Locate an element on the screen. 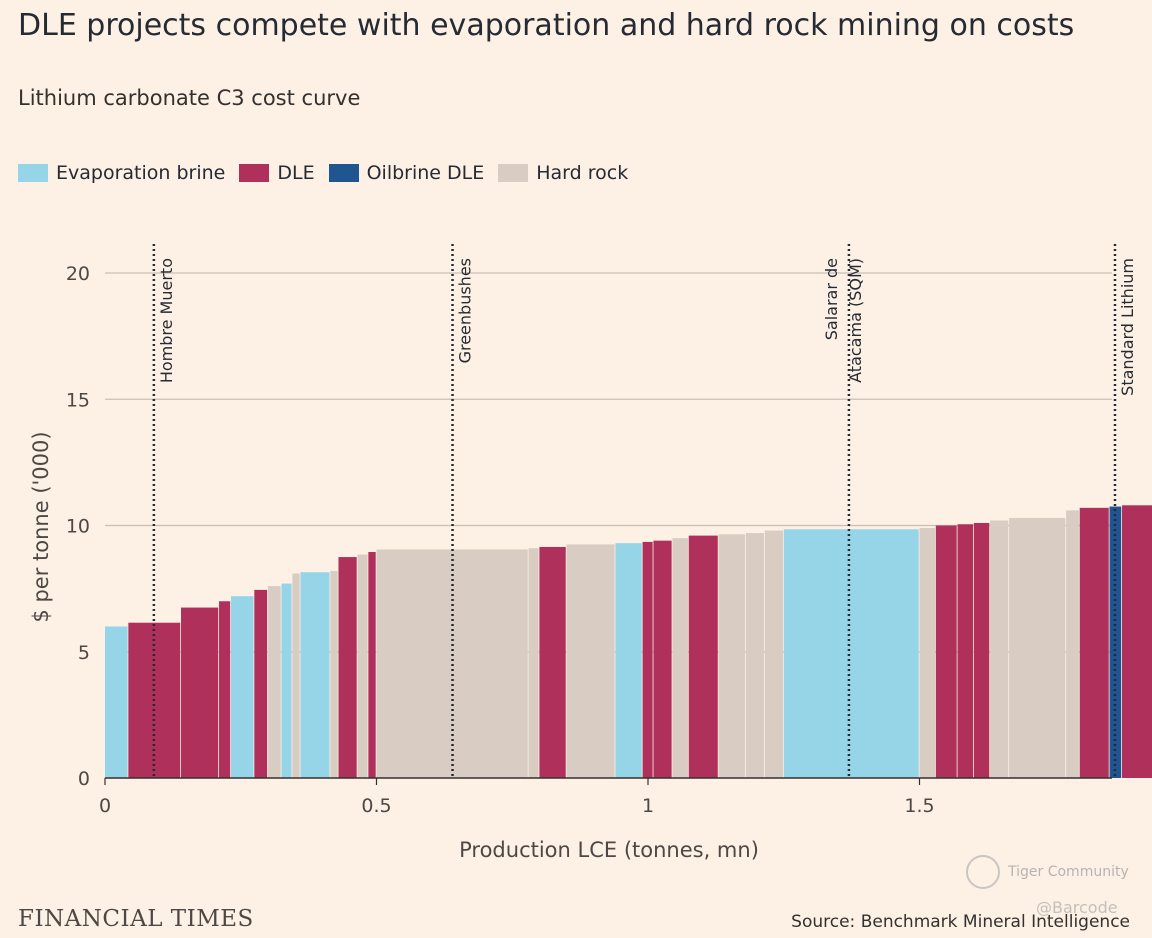  y-axis-title: $ per tonne ('000) is located at coordinates (41, 526).